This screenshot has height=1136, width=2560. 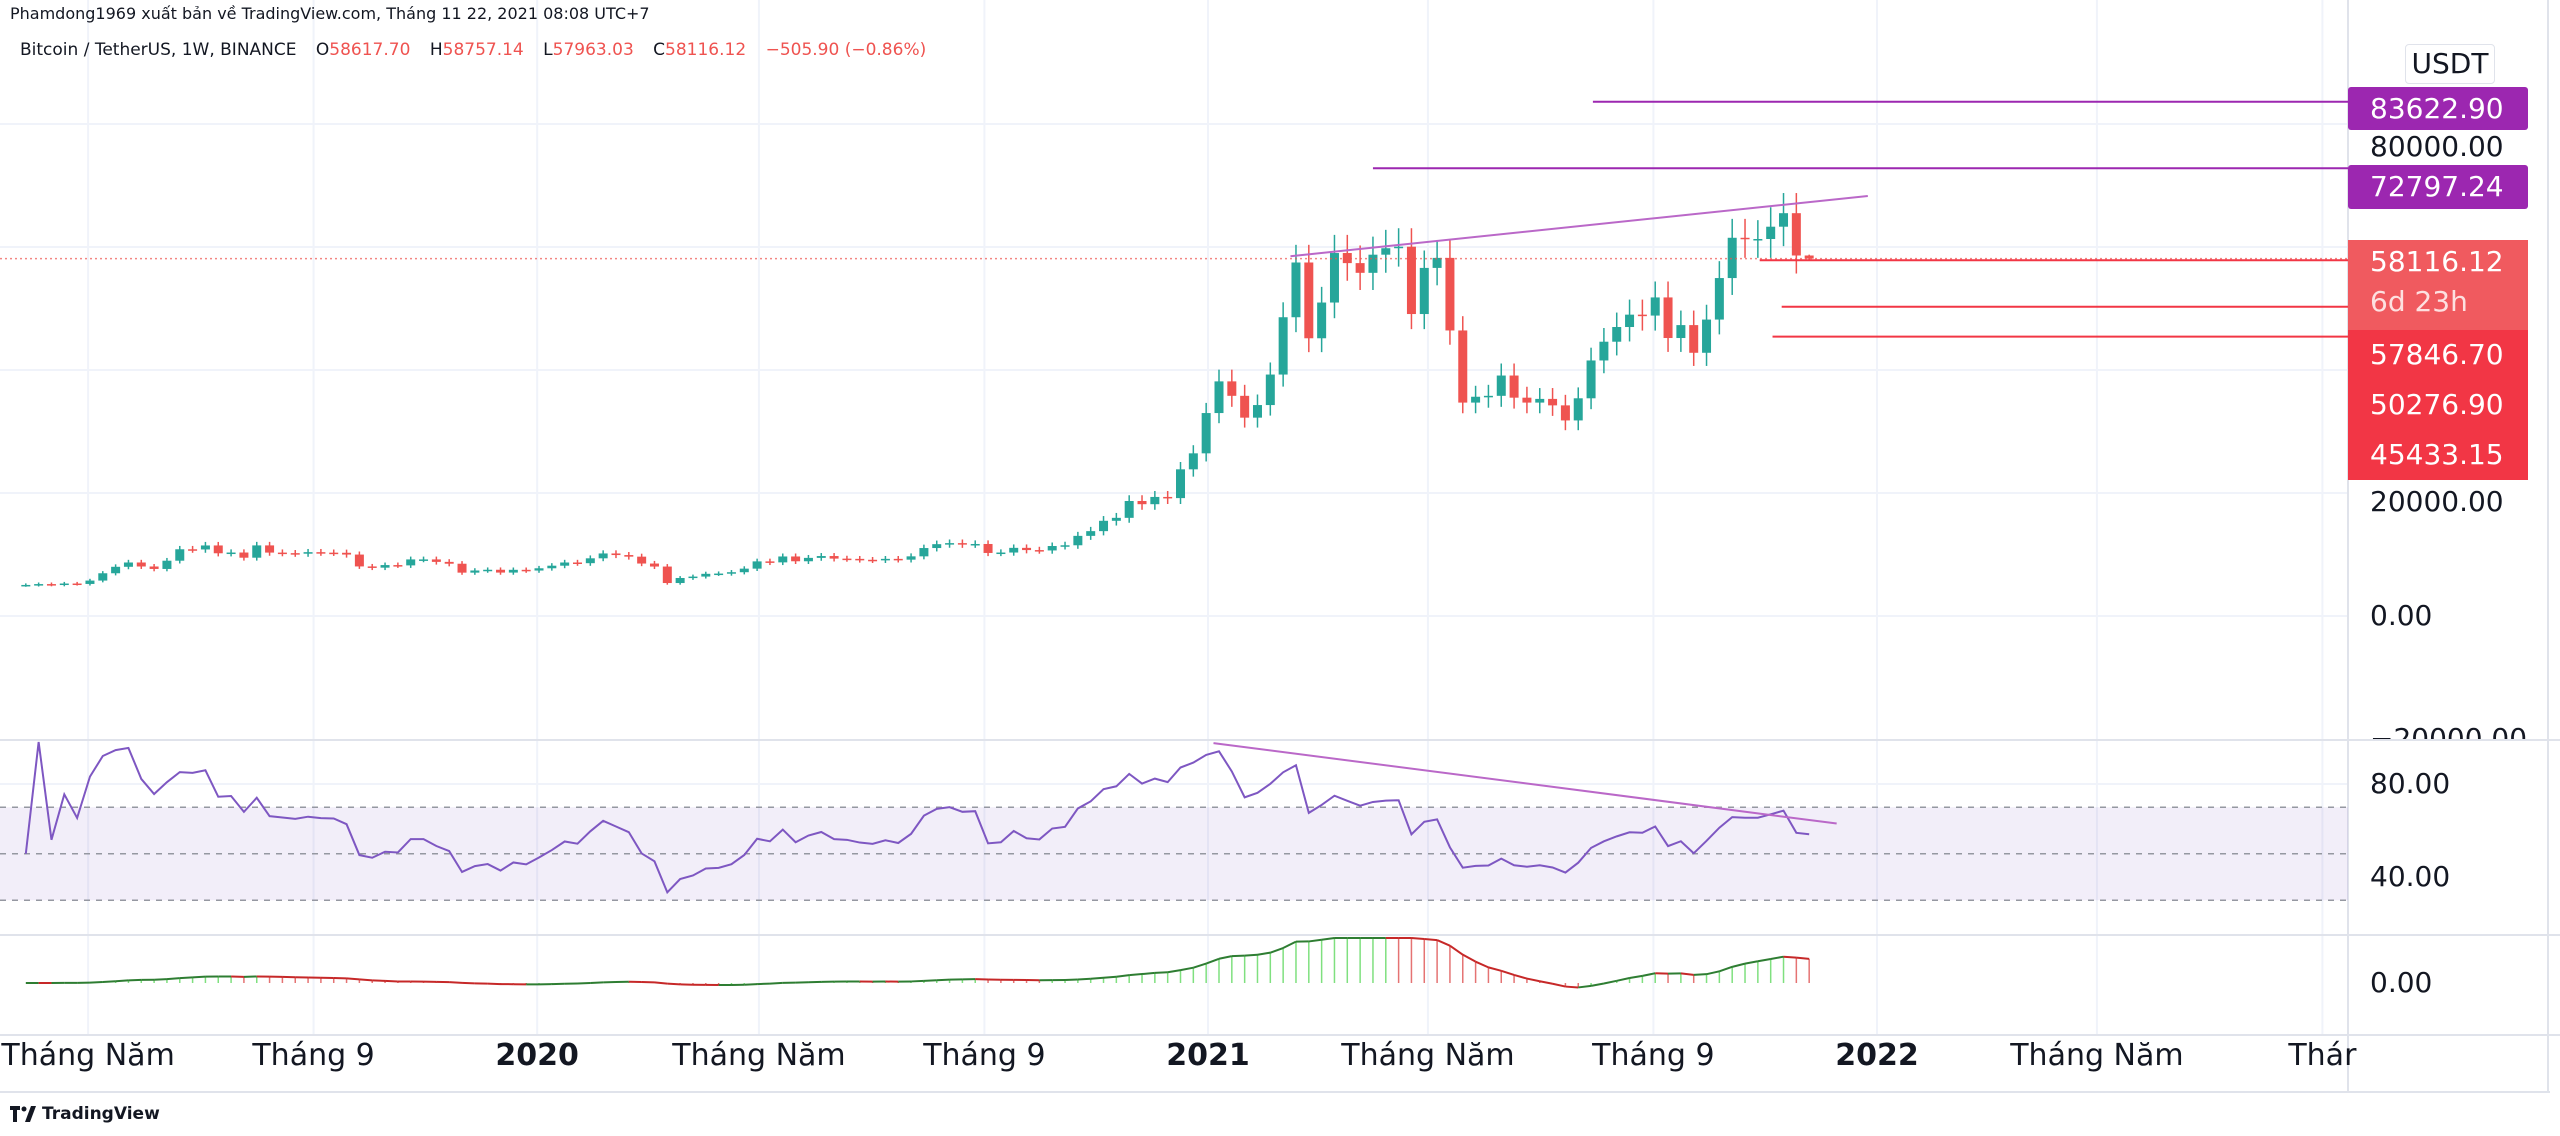 What do you see at coordinates (1579, 226) in the screenshot?
I see `price-trendline` at bounding box center [1579, 226].